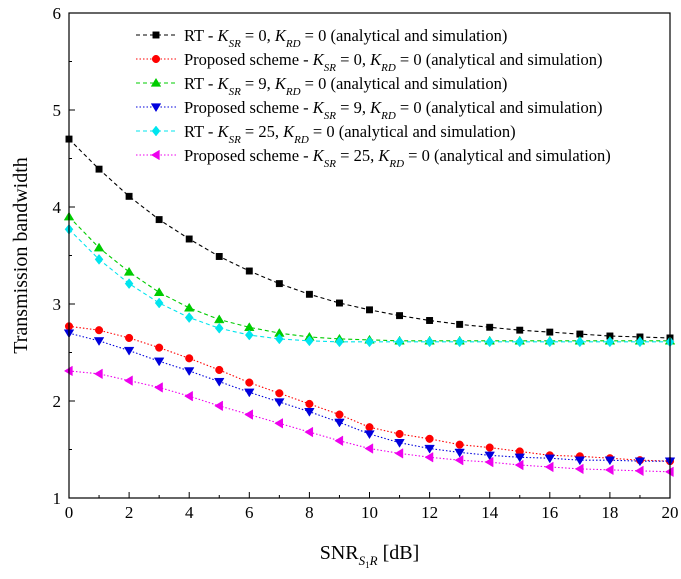  Describe the element at coordinates (57, 401) in the screenshot. I see `y-tick-label: 2` at that location.